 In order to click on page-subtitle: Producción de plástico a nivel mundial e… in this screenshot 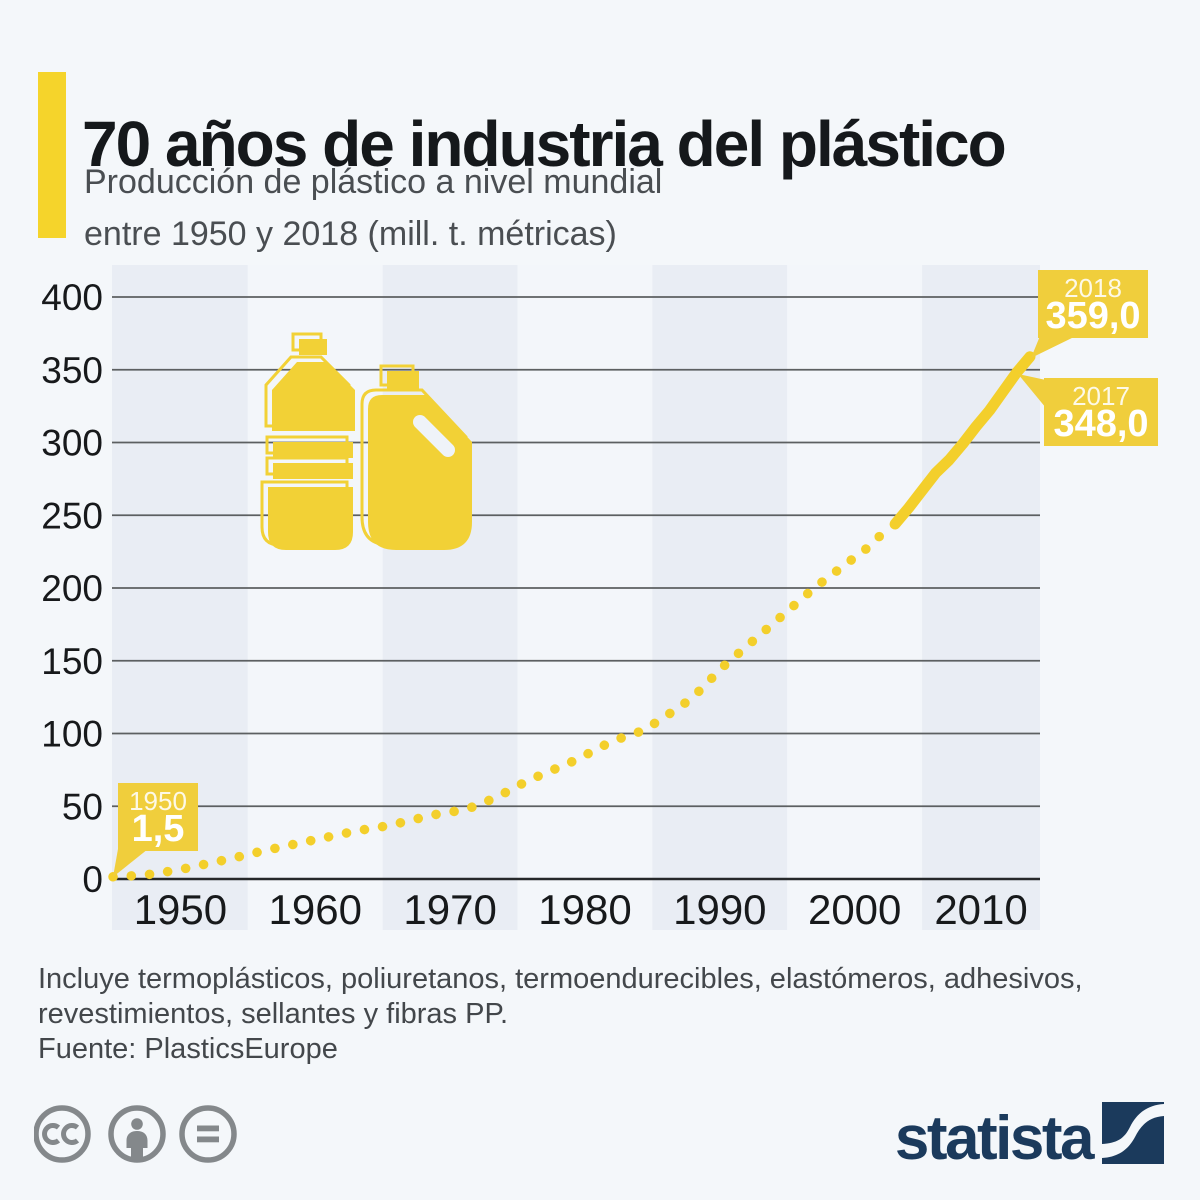, I will do `click(584, 208)`.